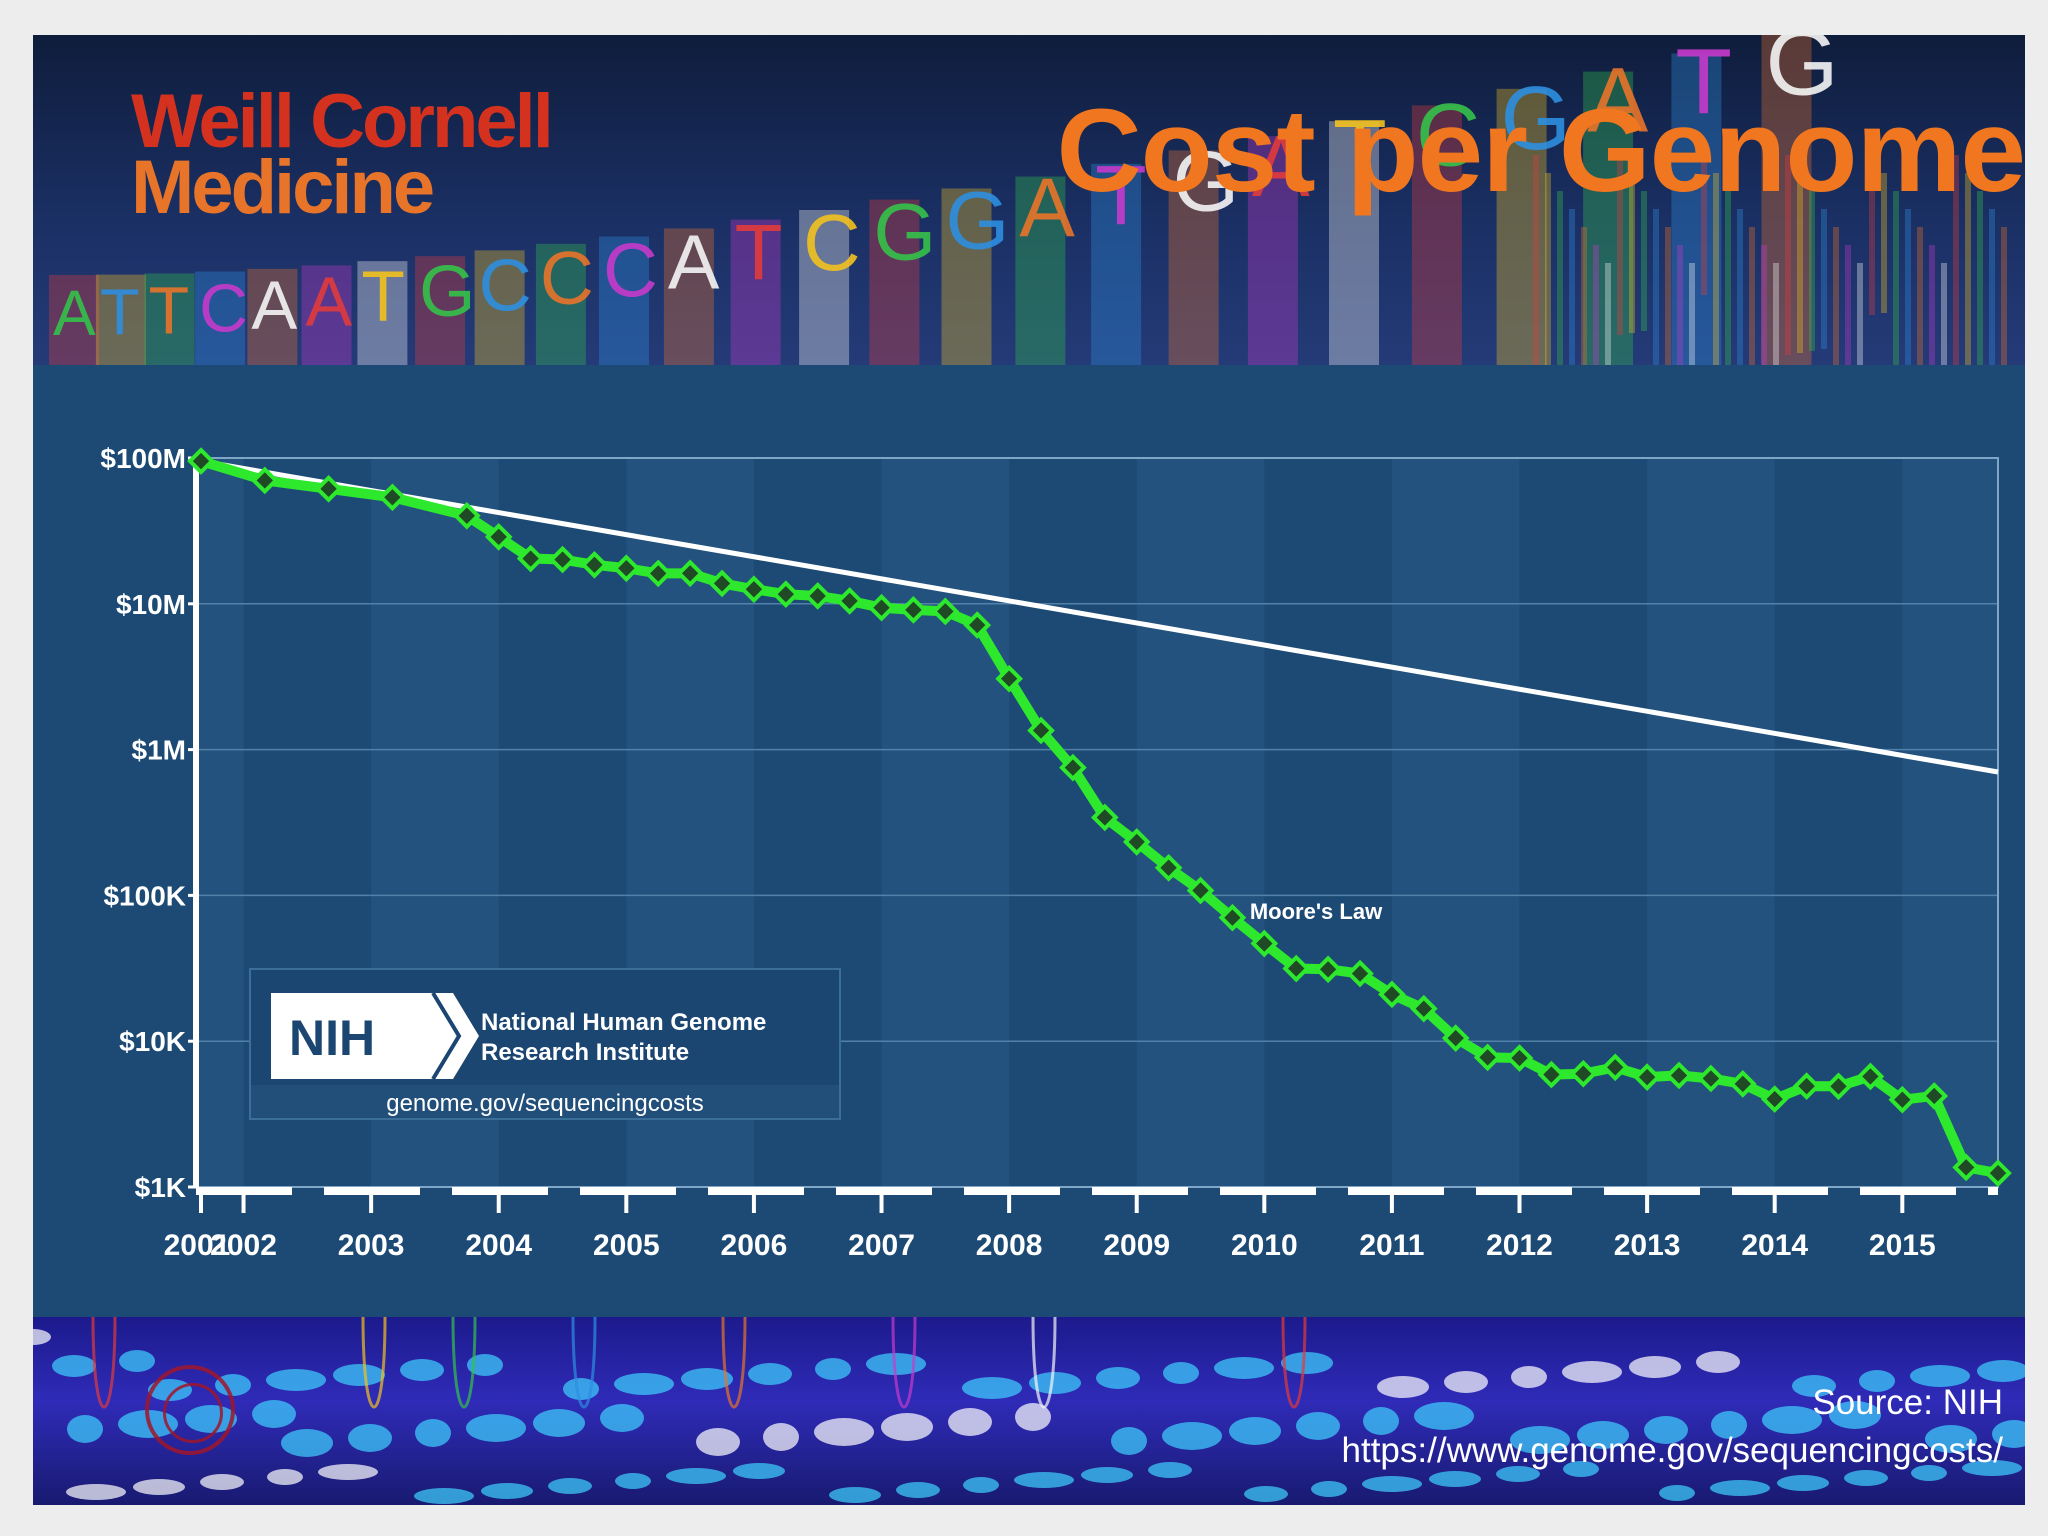  I want to click on y-tick-label: $100K, so click(144, 895).